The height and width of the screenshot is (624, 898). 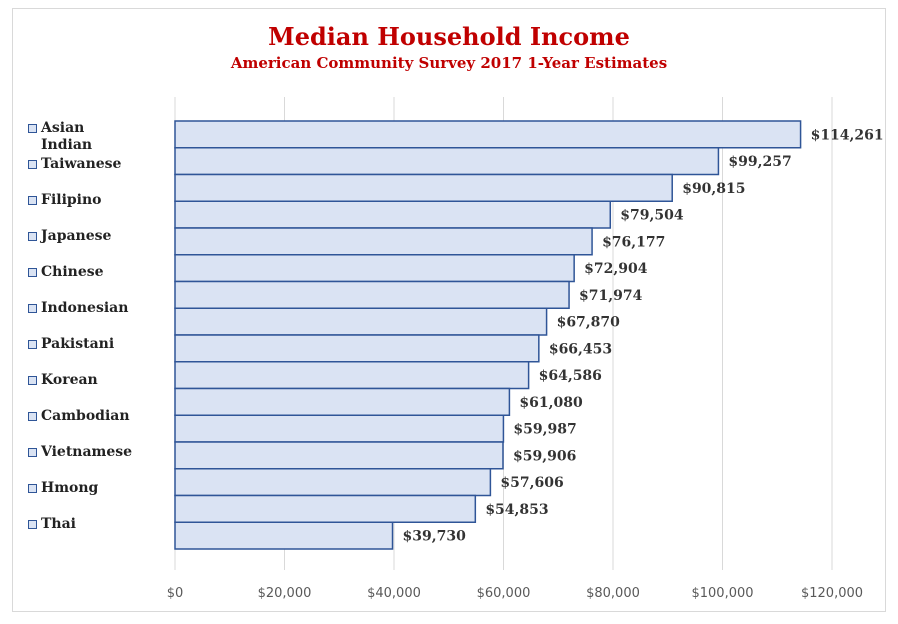 What do you see at coordinates (87, 452) in the screenshot?
I see `legend-label: Vietnamese` at bounding box center [87, 452].